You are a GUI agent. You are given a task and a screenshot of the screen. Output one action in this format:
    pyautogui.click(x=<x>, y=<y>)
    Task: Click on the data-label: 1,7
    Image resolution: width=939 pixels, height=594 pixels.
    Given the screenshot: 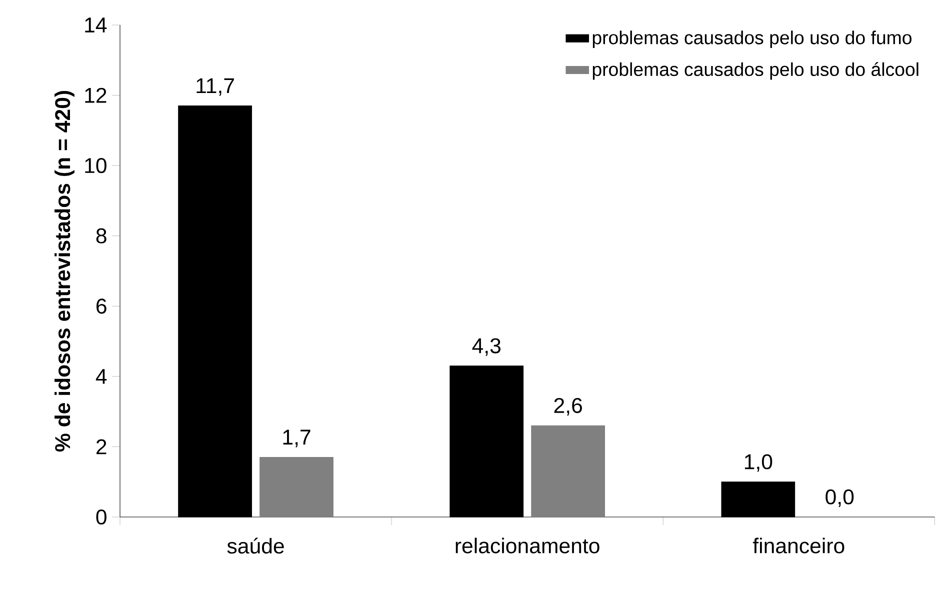 What is the action you would take?
    pyautogui.click(x=296, y=439)
    